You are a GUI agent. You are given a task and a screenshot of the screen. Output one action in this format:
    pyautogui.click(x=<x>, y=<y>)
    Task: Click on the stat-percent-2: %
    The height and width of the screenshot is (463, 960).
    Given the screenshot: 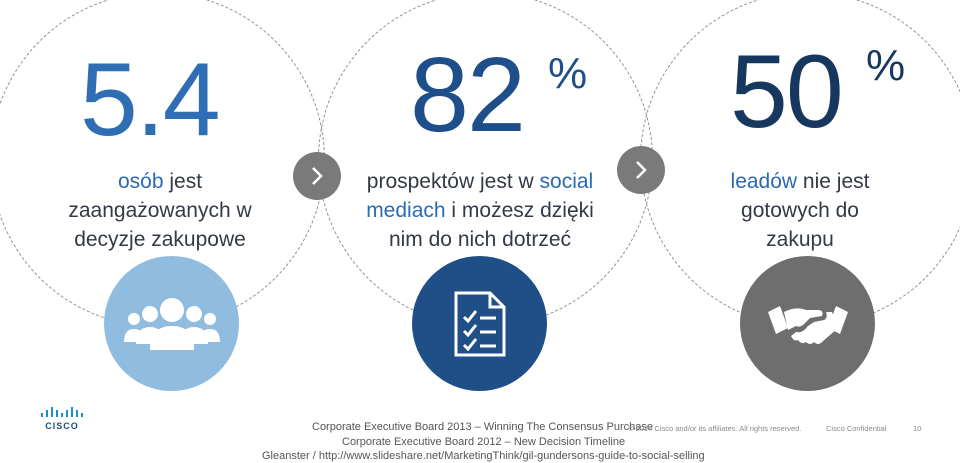 What is the action you would take?
    pyautogui.click(x=568, y=73)
    